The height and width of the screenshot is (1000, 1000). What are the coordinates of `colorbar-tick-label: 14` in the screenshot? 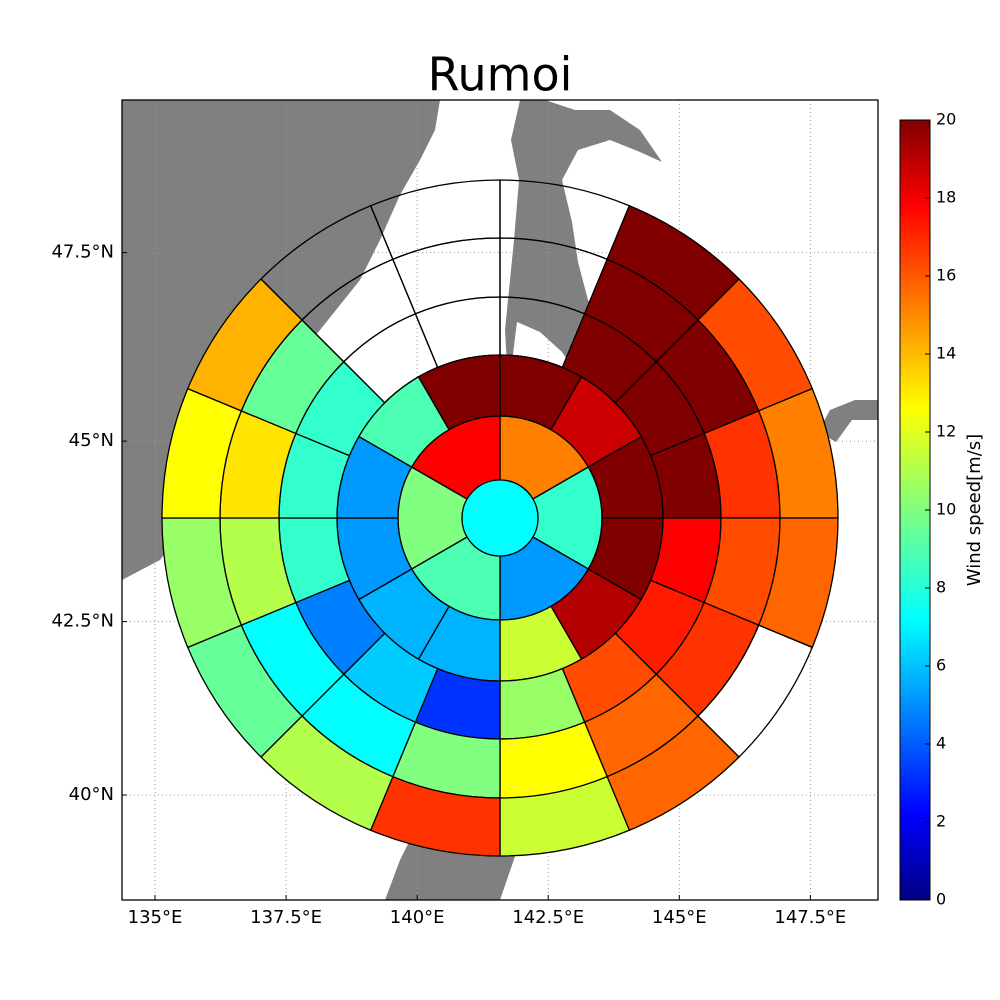 It's located at (946, 353).